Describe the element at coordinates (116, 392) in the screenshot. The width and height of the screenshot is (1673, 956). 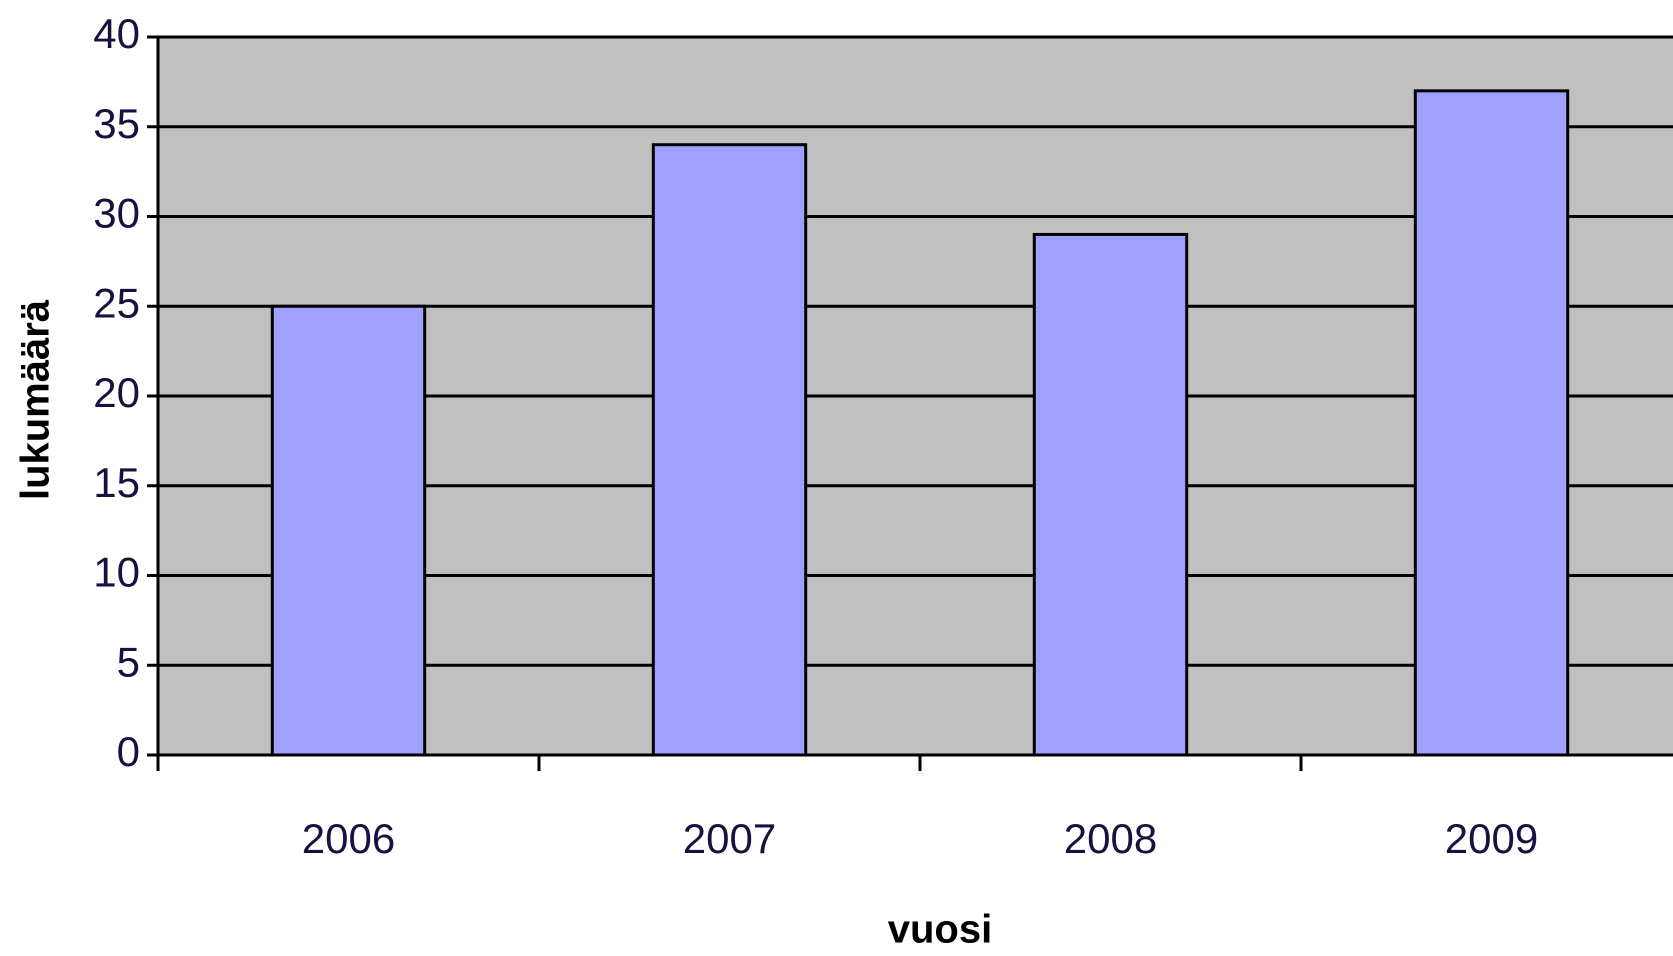
I see `y-tick-label: 20` at that location.